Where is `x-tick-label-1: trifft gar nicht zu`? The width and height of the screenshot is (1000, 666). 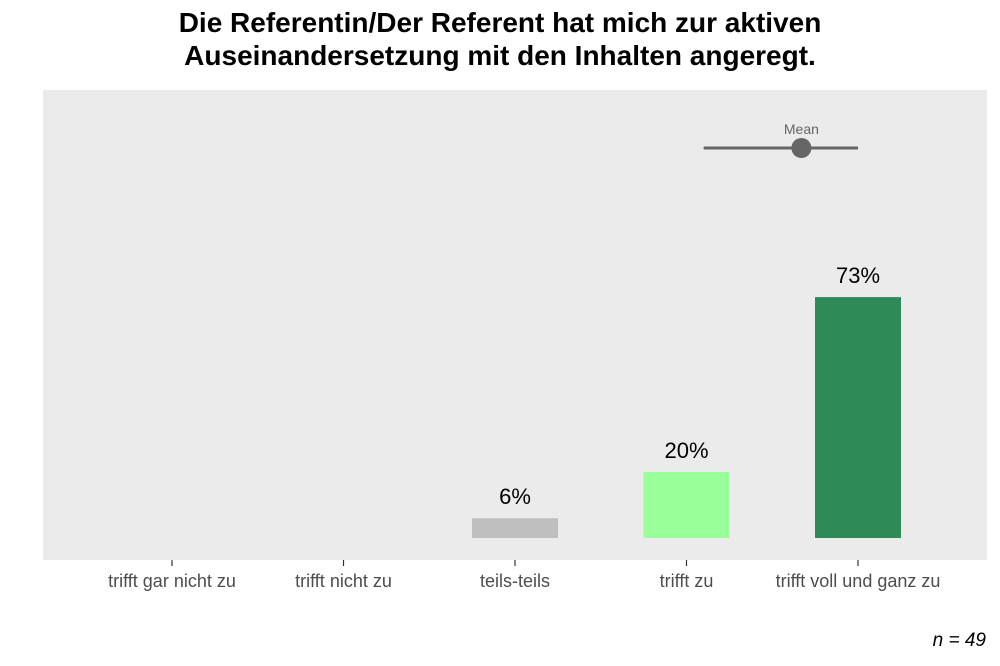
x-tick-label-1: trifft gar nicht zu is located at coordinates (172, 581).